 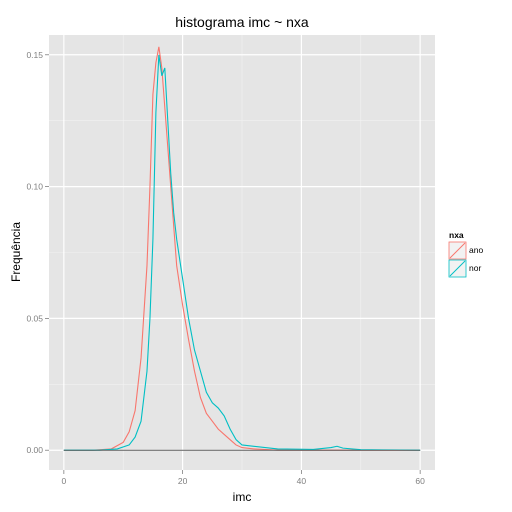 What do you see at coordinates (476, 250) in the screenshot?
I see `legend-label-ano: ano` at bounding box center [476, 250].